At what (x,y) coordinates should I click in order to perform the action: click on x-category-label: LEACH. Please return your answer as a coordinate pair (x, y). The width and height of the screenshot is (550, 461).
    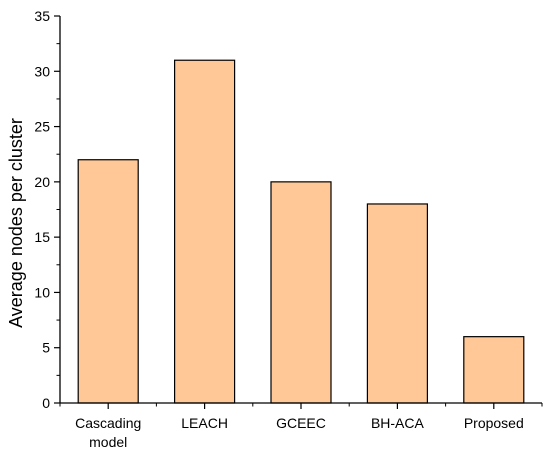
    Looking at the image, I should click on (204, 423).